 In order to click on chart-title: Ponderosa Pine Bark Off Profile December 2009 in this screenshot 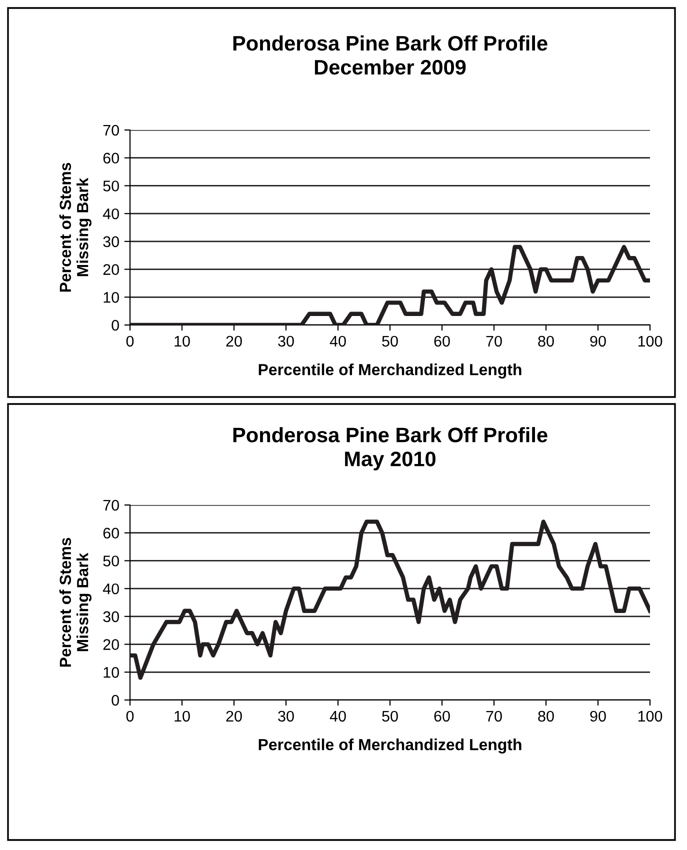, I will do `click(390, 55)`.